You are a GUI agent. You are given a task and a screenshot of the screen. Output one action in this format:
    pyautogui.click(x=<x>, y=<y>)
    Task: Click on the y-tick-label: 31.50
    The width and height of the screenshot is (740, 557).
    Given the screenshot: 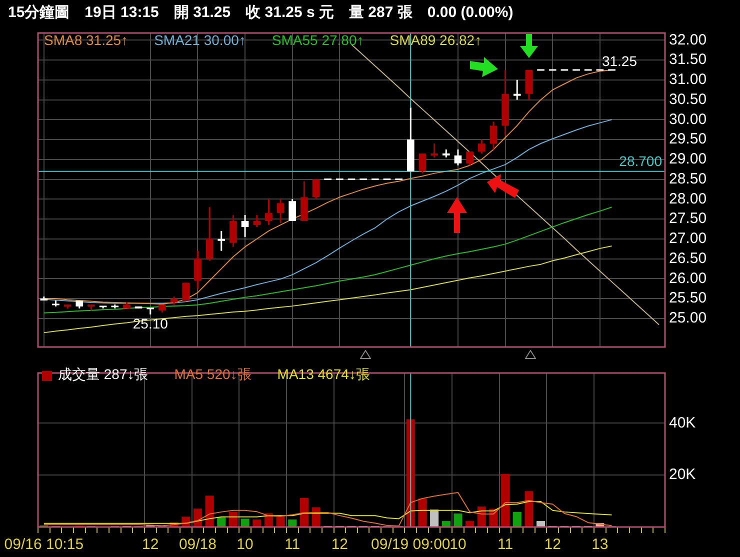 What is the action you would take?
    pyautogui.click(x=688, y=59)
    